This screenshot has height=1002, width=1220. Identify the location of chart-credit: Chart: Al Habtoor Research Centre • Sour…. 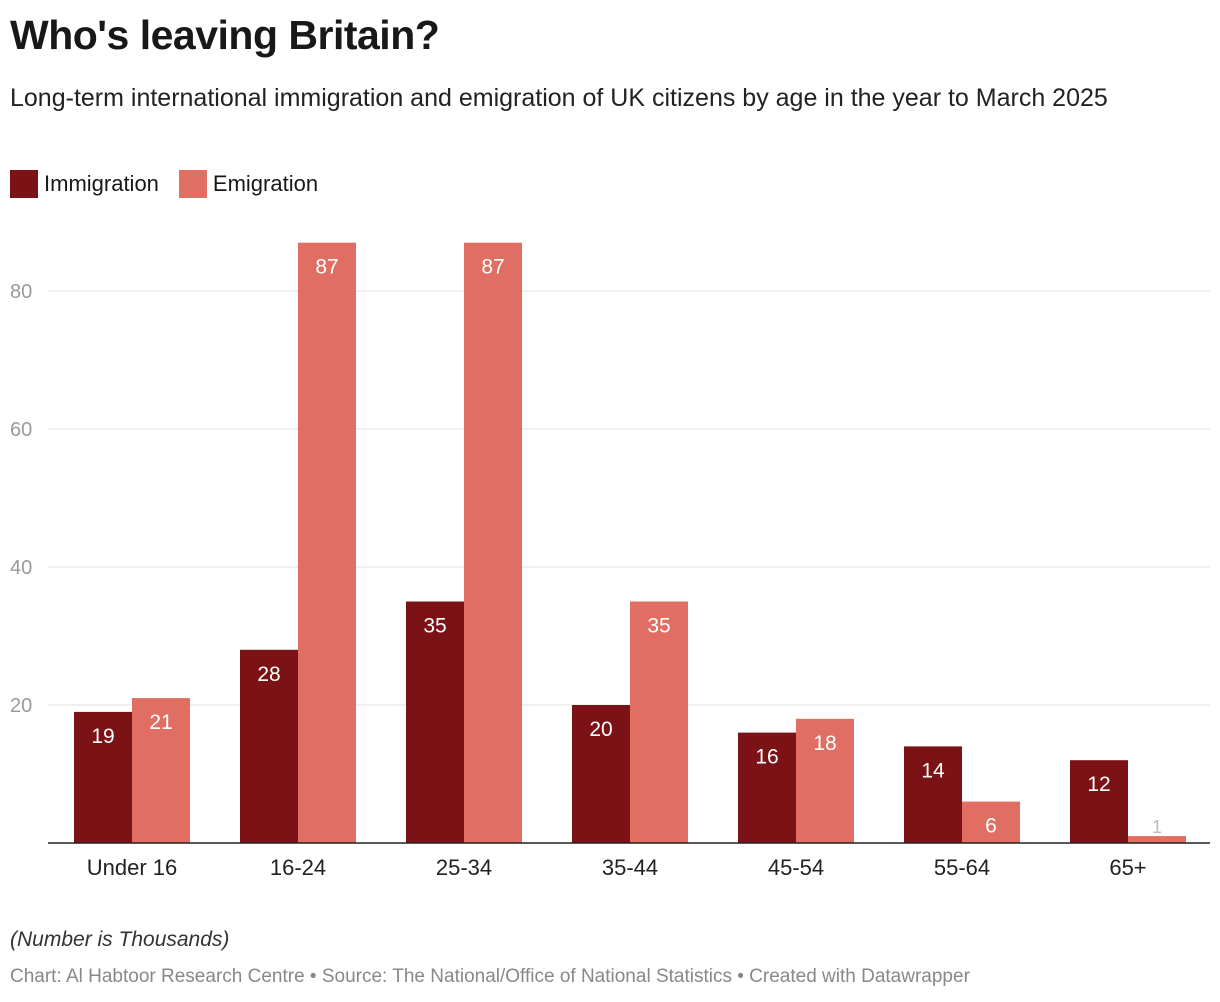
(490, 976).